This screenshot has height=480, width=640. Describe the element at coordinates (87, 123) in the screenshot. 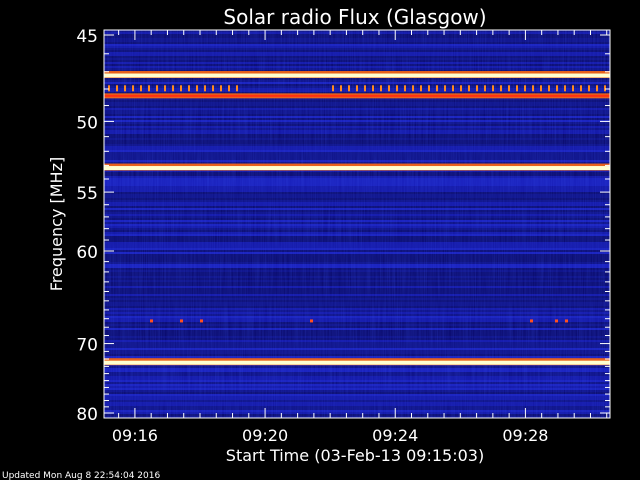

I see `y-tick-label: 50` at that location.